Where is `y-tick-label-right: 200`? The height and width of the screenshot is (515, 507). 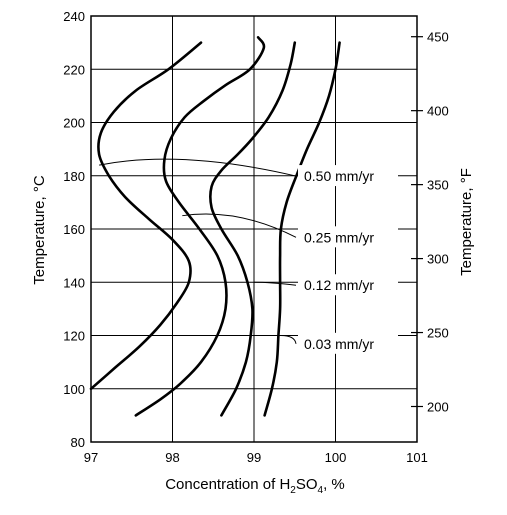
y-tick-label-right: 200 is located at coordinates (438, 407).